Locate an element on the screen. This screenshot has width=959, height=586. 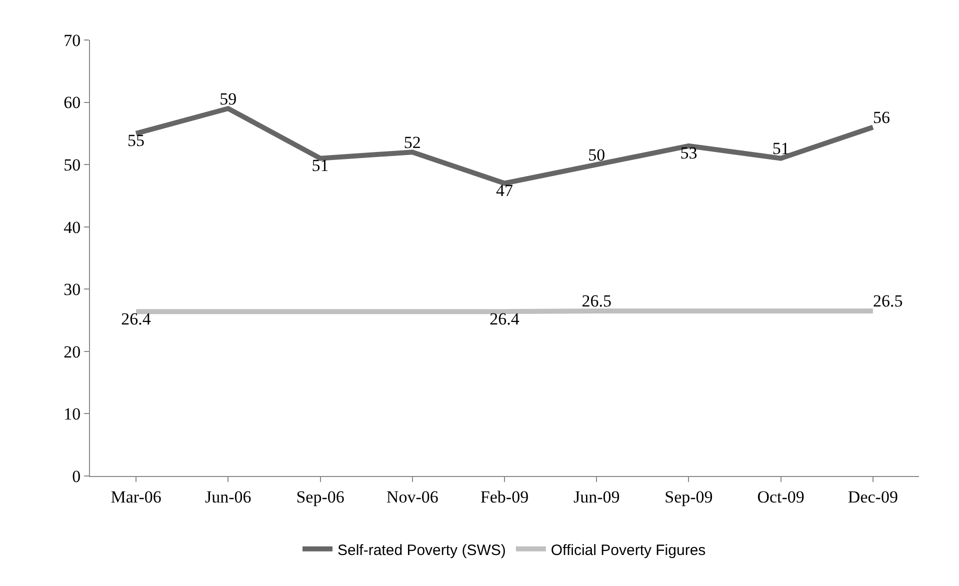
legend-label: Official Poverty Figures is located at coordinates (628, 550).